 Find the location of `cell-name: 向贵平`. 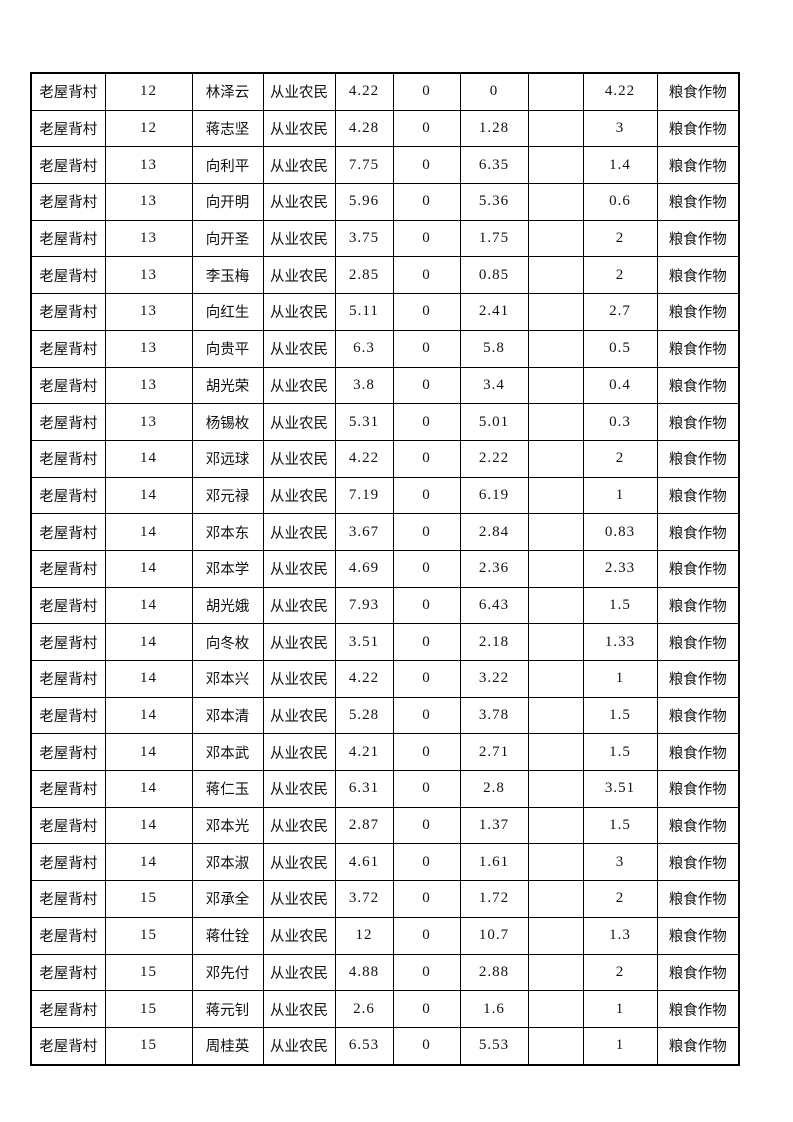

cell-name: 向贵平 is located at coordinates (227, 348).